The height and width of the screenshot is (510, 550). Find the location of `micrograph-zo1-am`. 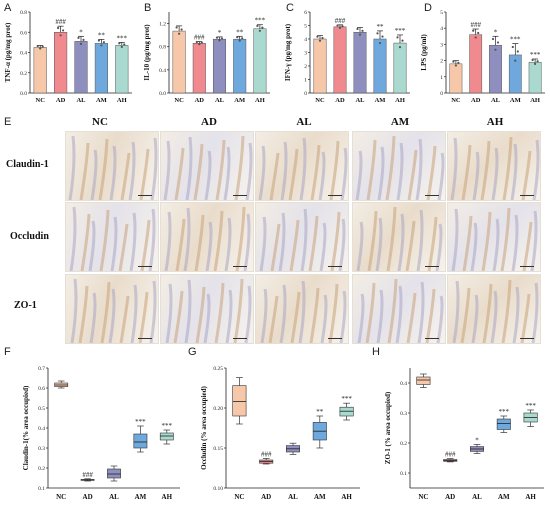

micrograph-zo1-am is located at coordinates (399, 309).